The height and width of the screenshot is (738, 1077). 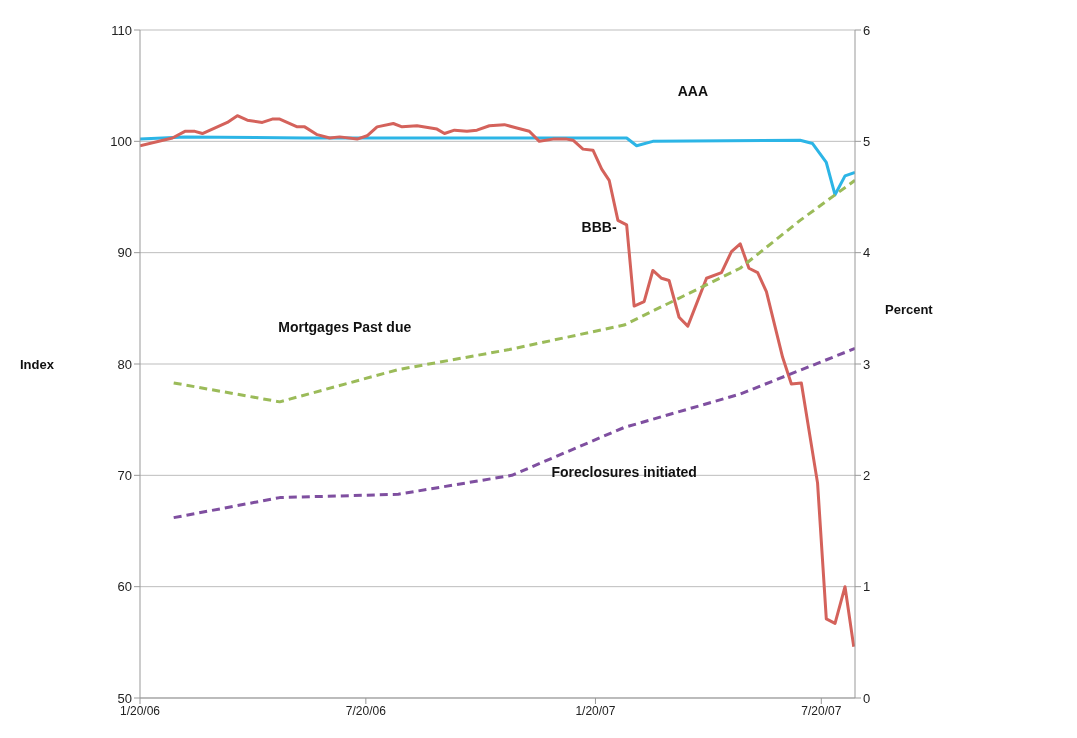 What do you see at coordinates (140, 710) in the screenshot?
I see `x-tick-label: 1/20/06` at bounding box center [140, 710].